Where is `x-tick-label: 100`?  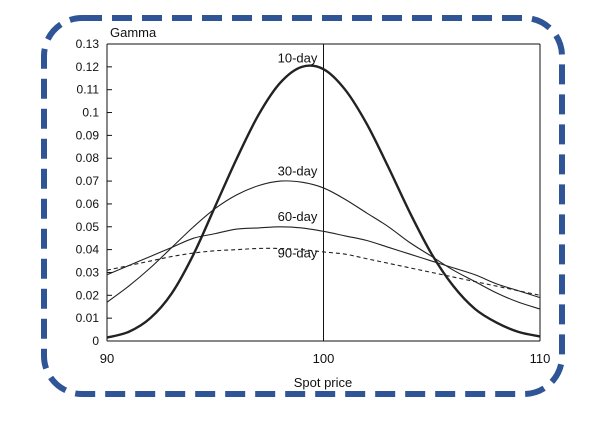
x-tick-label: 100 is located at coordinates (324, 358).